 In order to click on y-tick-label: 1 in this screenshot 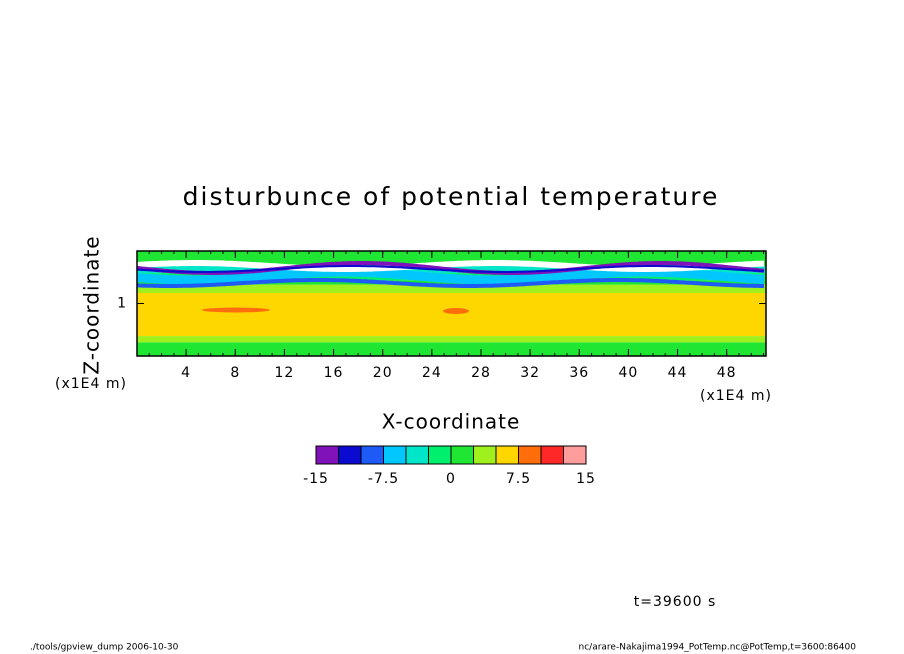, I will do `click(122, 304)`.